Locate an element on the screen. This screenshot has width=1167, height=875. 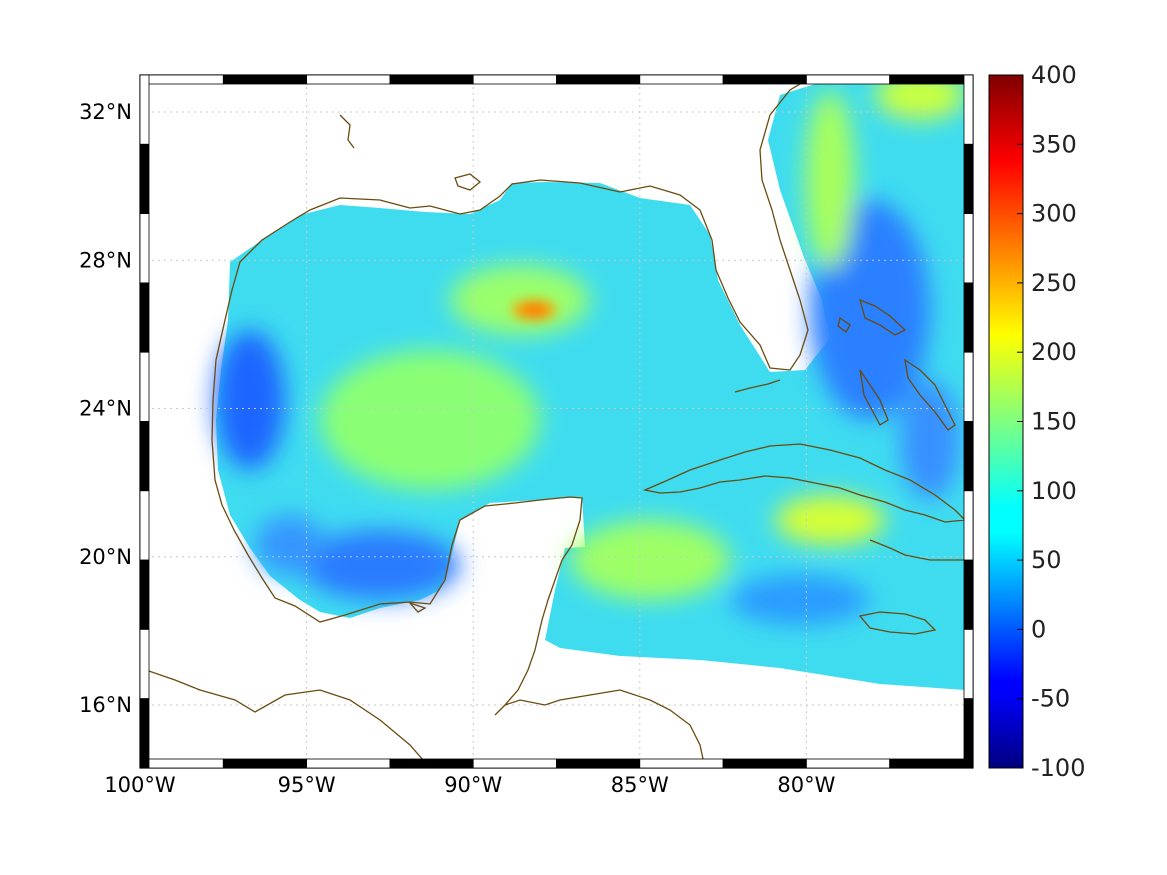
field-high-cuba-east is located at coordinates (830, 520).